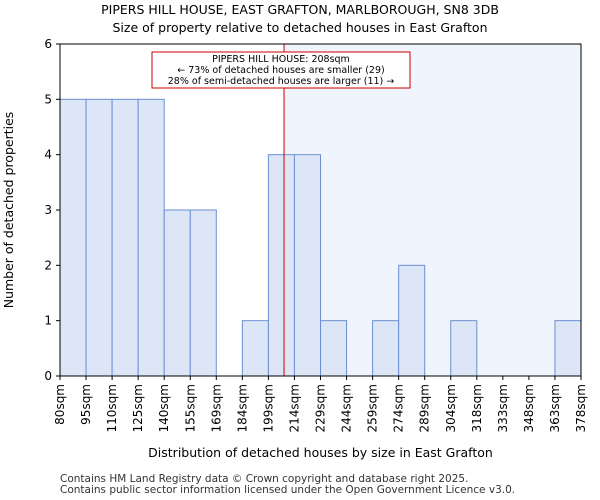 Image resolution: width=600 pixels, height=500 pixels. Describe the element at coordinates (307, 265) in the screenshot. I see `bar-214sqm` at that location.